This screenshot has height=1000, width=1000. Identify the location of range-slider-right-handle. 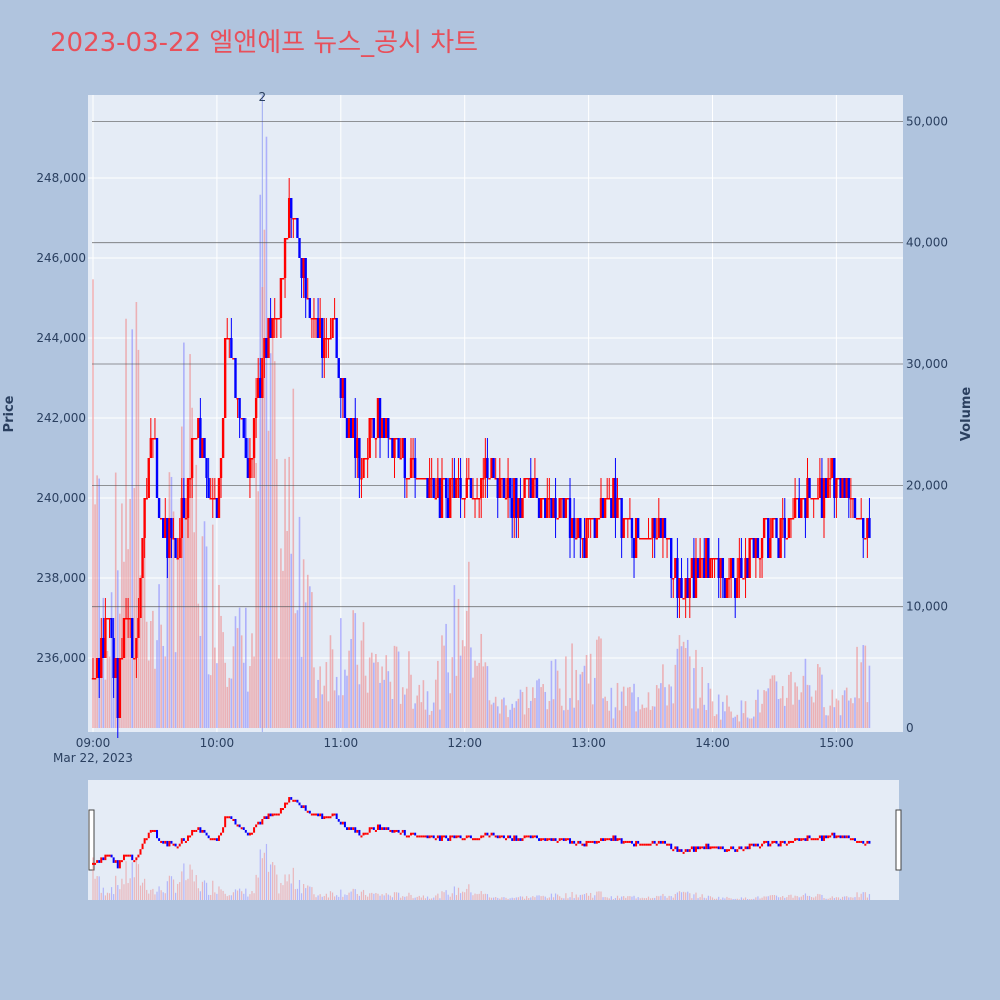
(898, 840).